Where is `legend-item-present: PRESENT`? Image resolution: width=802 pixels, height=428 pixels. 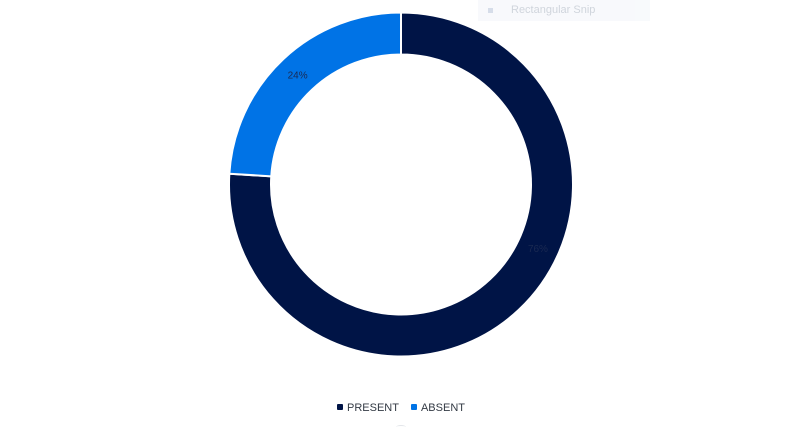 legend-item-present: PRESENT is located at coordinates (368, 408).